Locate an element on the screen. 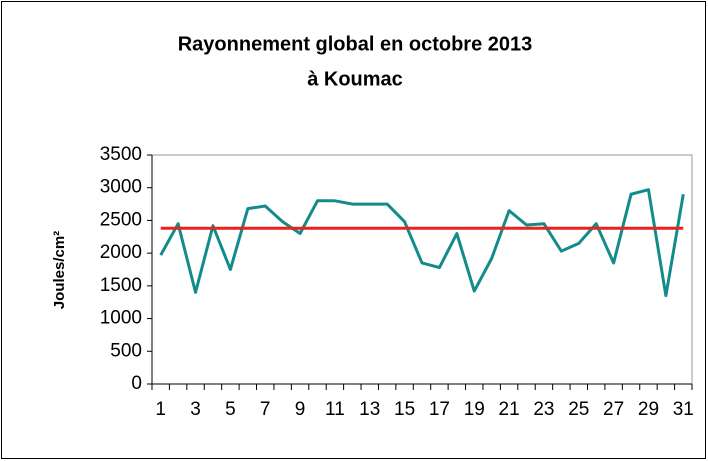  chart-title: à Koumac is located at coordinates (355, 79).